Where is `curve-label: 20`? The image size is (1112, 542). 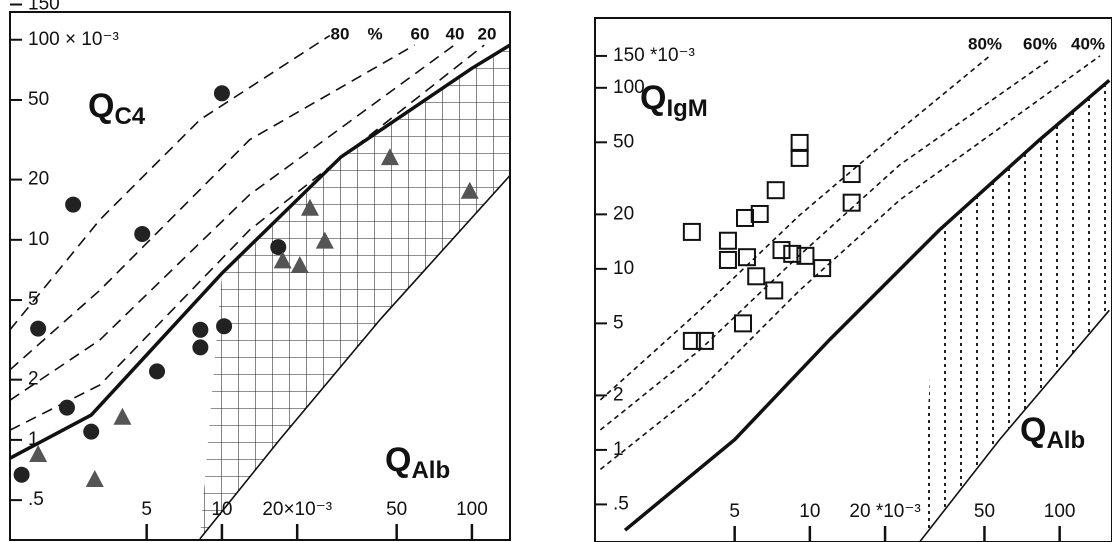
curve-label: 20 is located at coordinates (487, 33).